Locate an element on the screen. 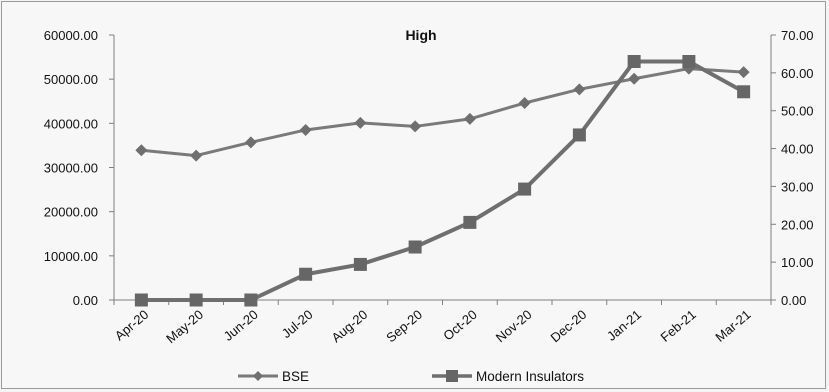 The height and width of the screenshot is (392, 829). right-axis-ticks: 0.00 10.00 20.00 30.00 40.00 50.00 60.00 70.00 is located at coordinates (792, 168).